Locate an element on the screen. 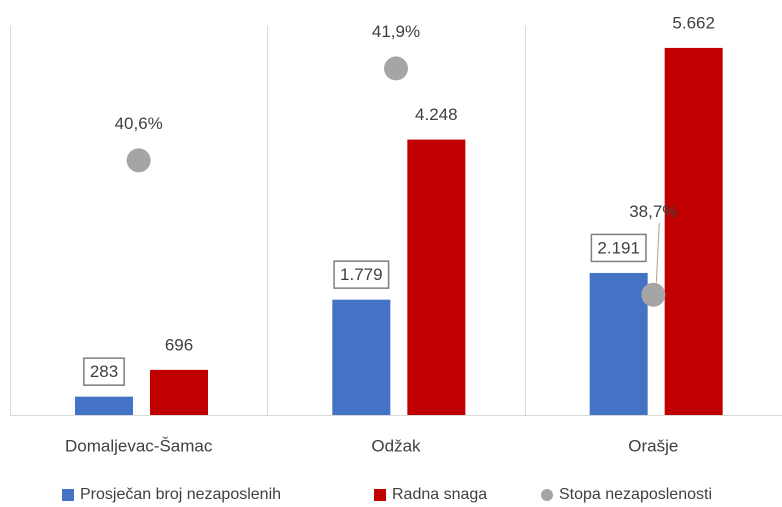  data-label: 2.191 is located at coordinates (618, 247).